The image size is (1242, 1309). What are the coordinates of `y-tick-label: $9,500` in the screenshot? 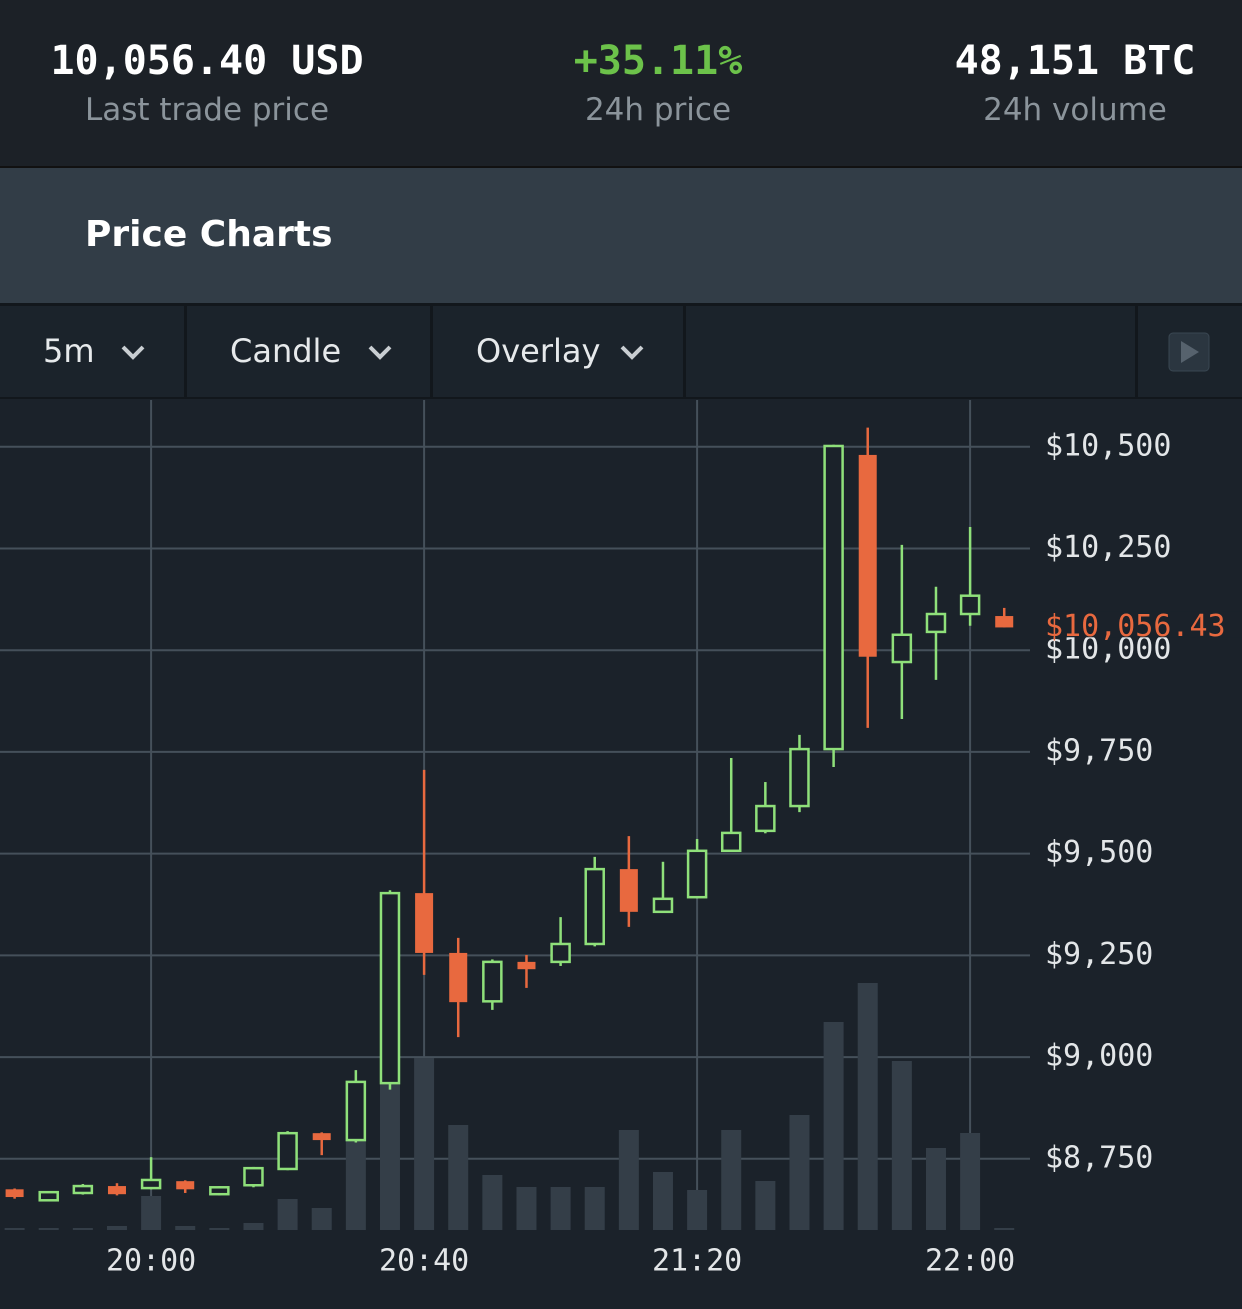 It's located at (1099, 852).